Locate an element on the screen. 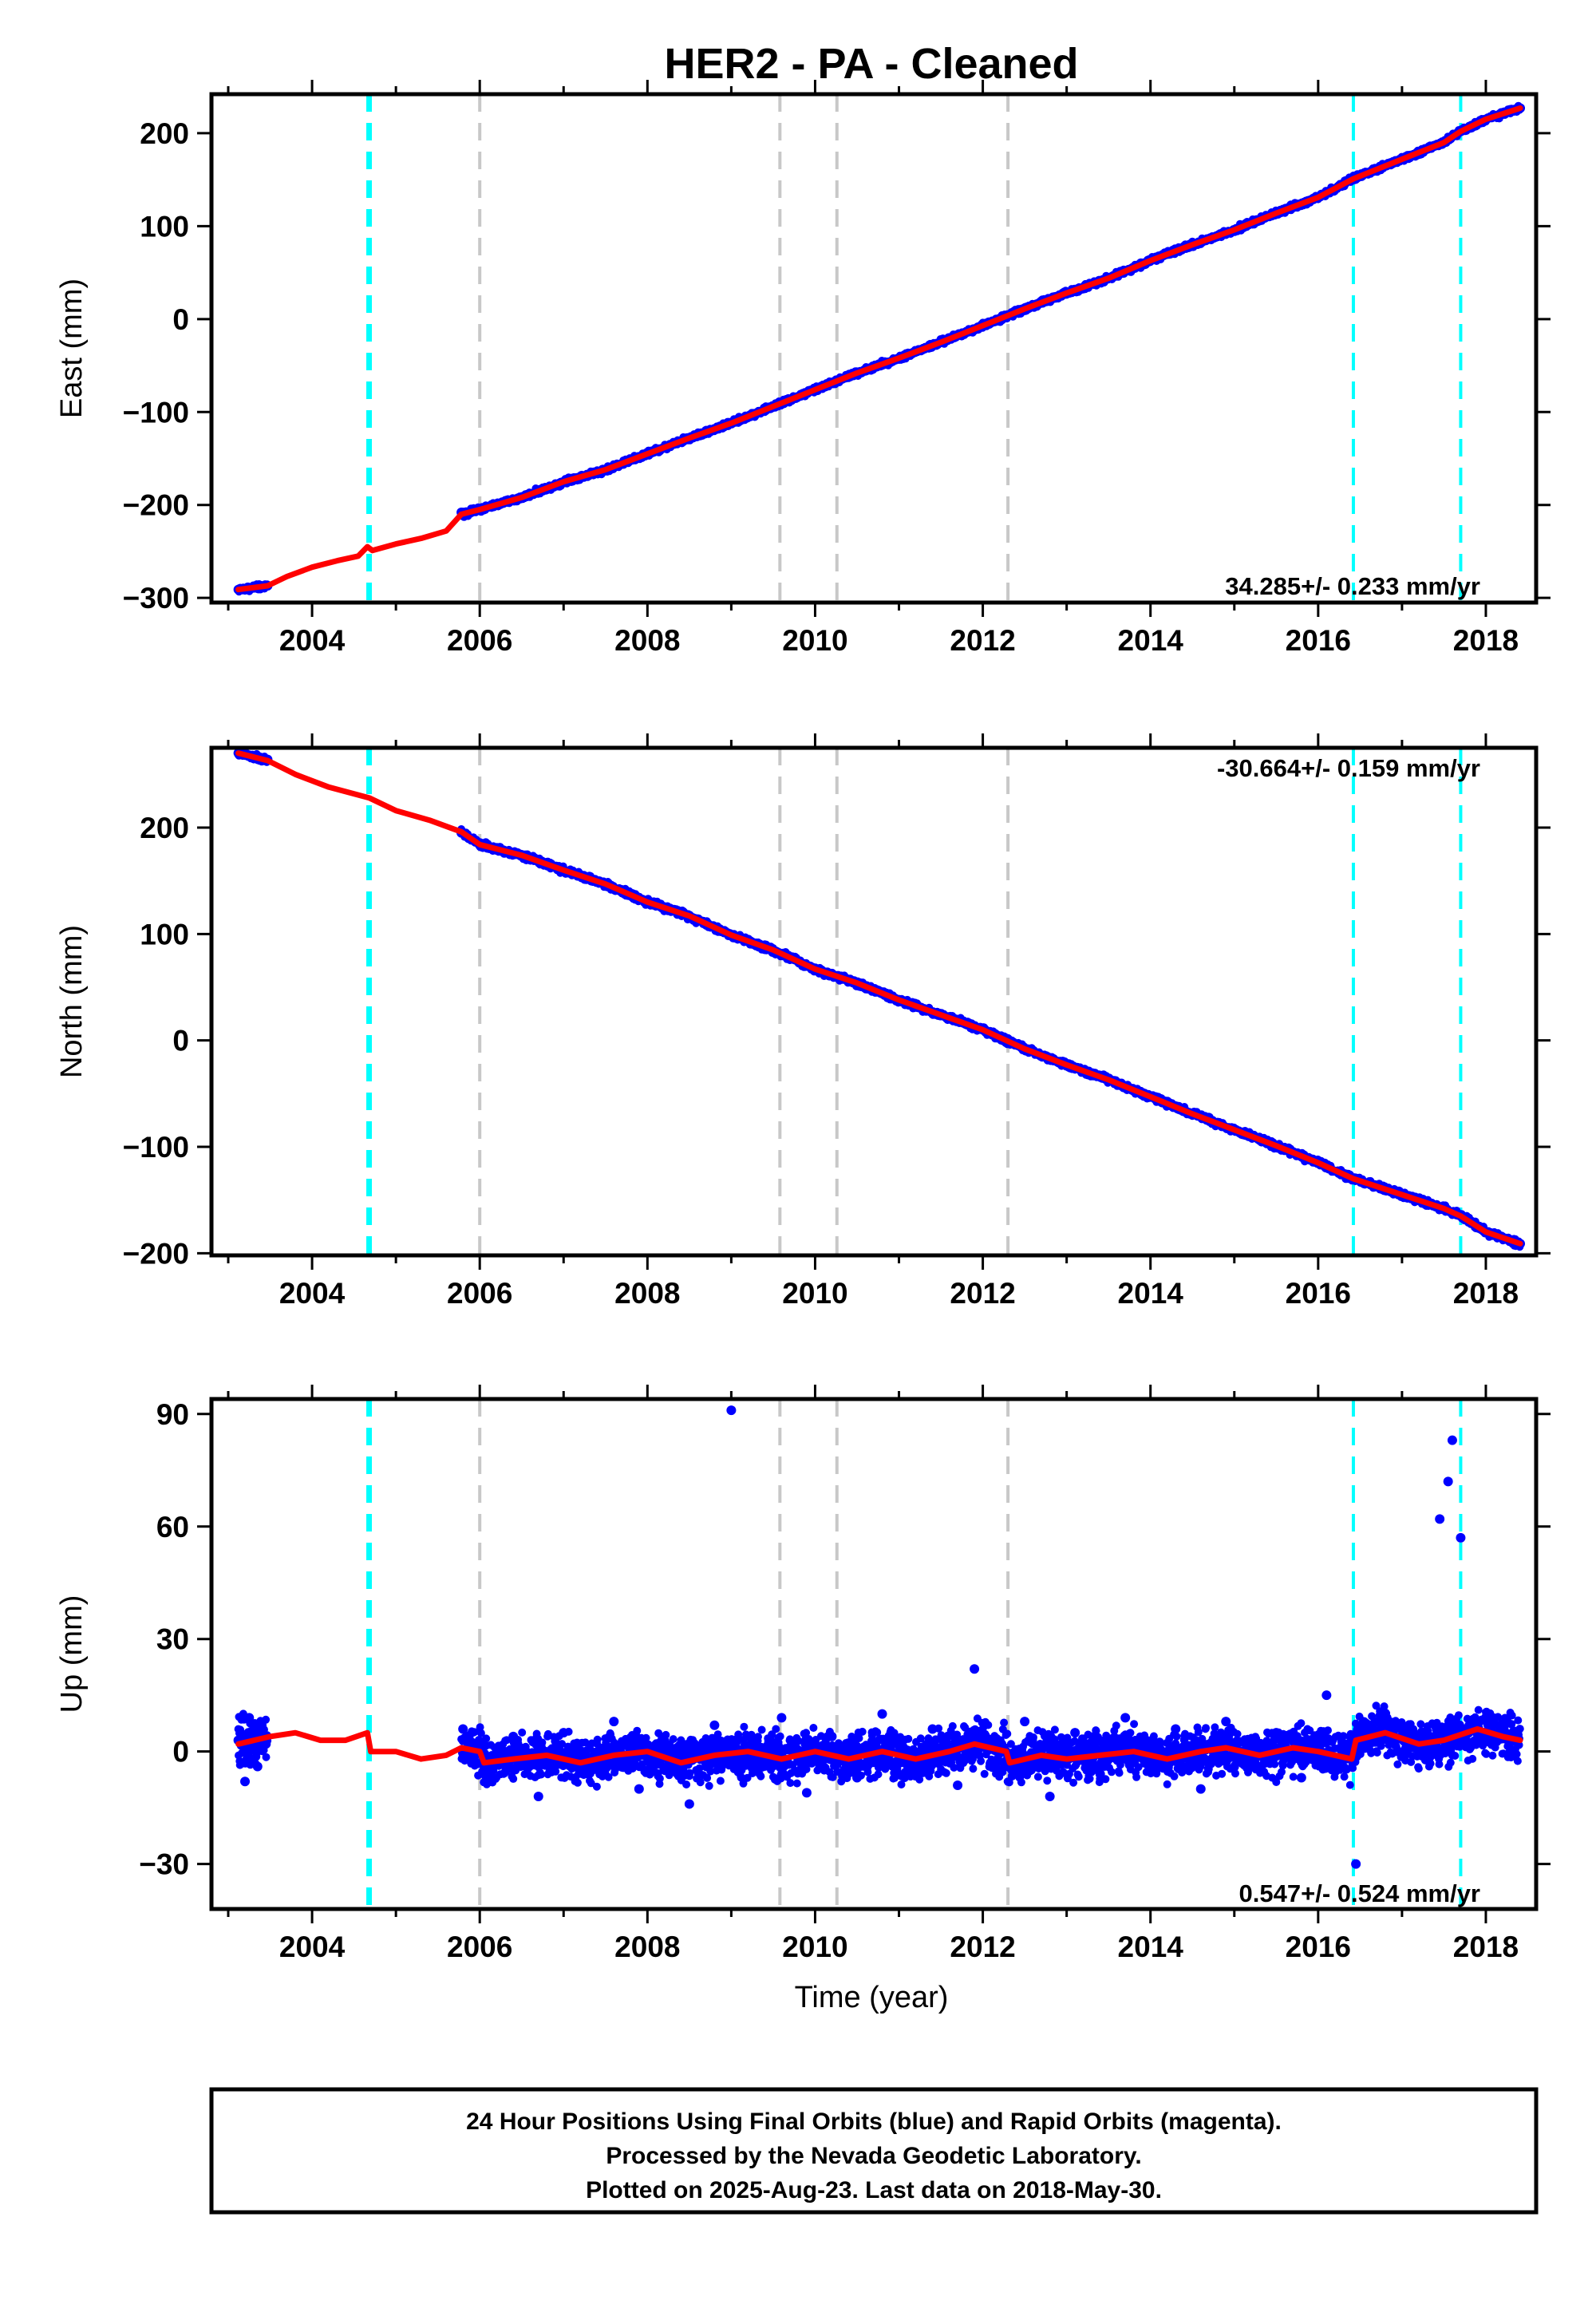 Image resolution: width=1596 pixels, height=2316 pixels. east-y-tick-label-3: −100 is located at coordinates (156, 412).